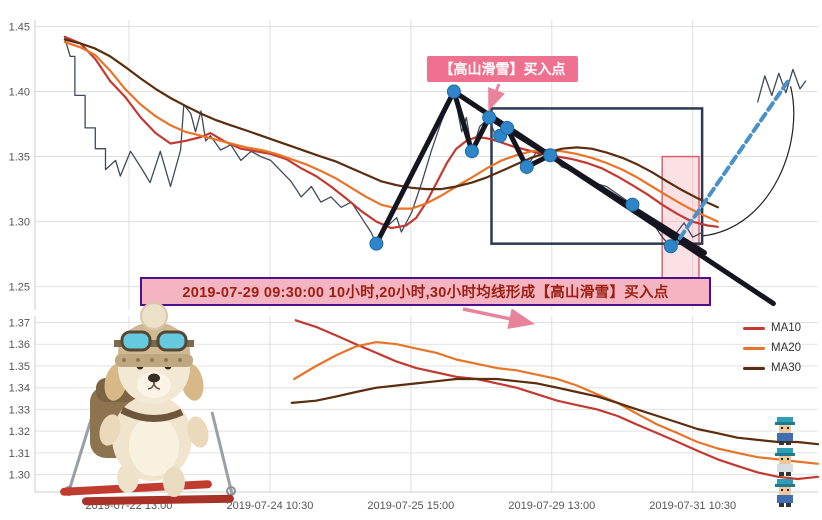  Describe the element at coordinates (754, 368) in the screenshot. I see `ma30-line-icon` at that location.